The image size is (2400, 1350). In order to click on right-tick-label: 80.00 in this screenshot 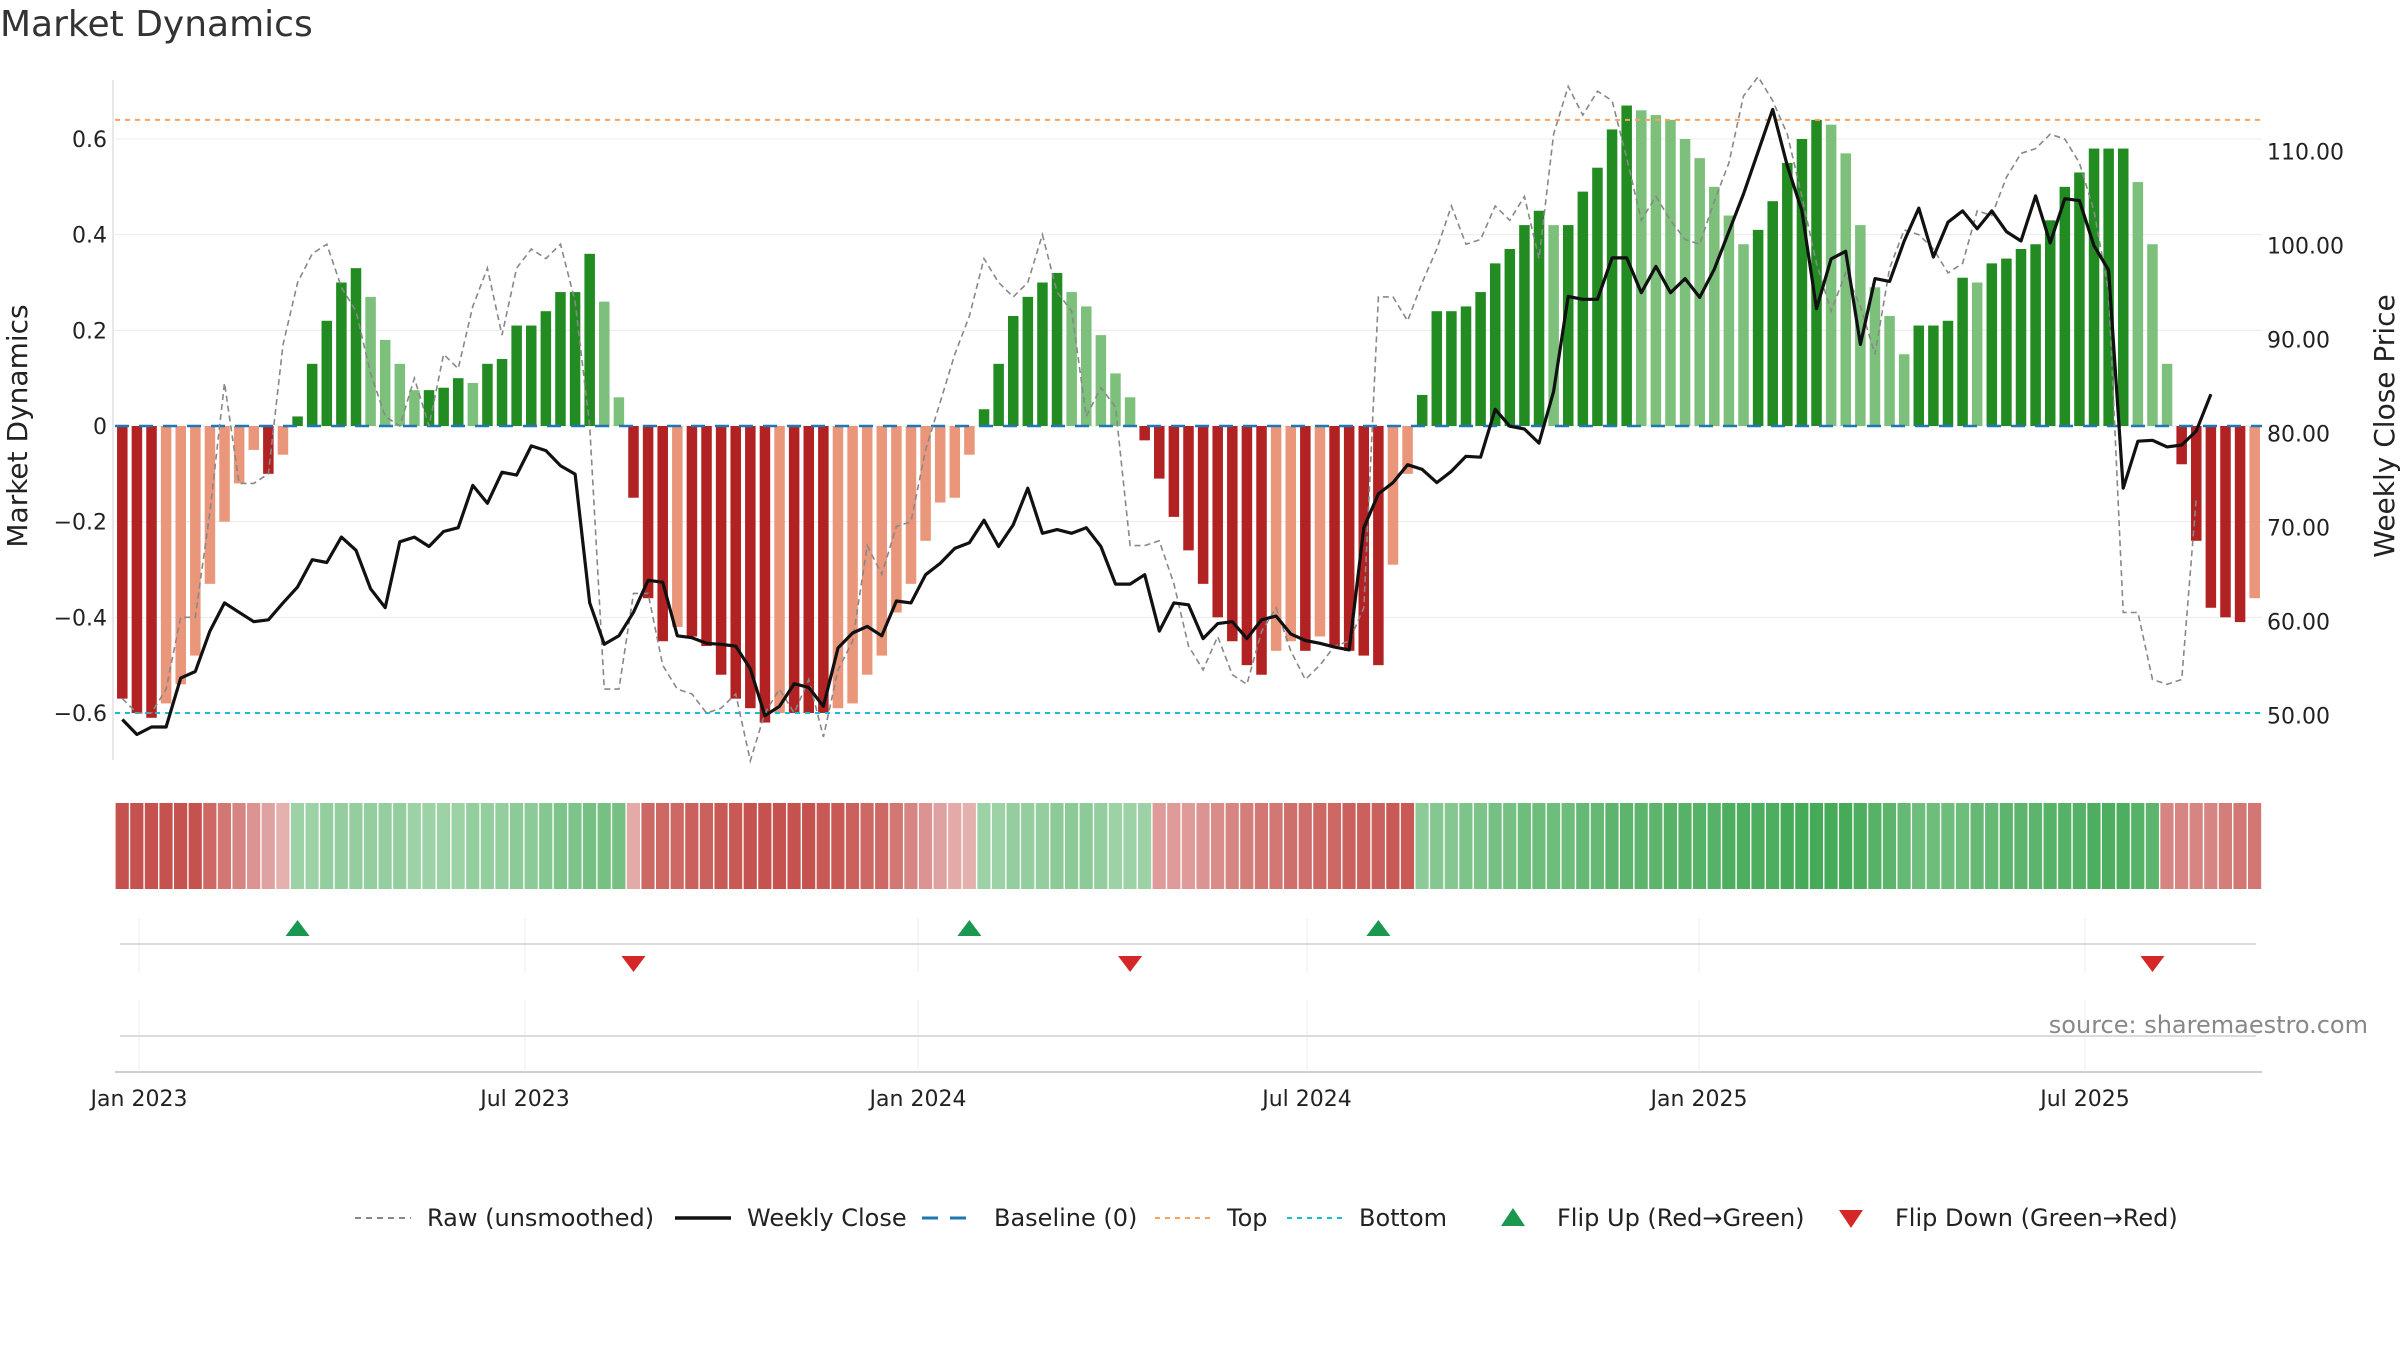, I will do `click(2298, 435)`.